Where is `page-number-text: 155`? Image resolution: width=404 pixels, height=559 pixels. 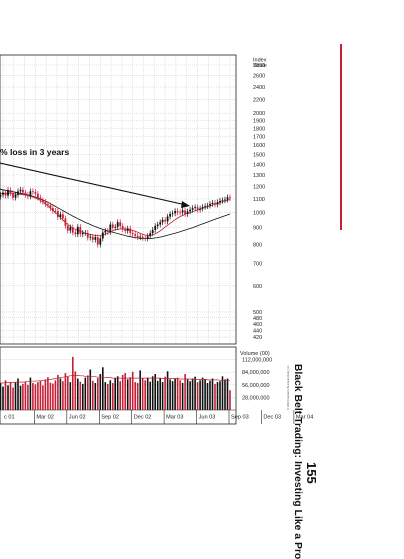 page-number-text: 155 is located at coordinates (311, 473).